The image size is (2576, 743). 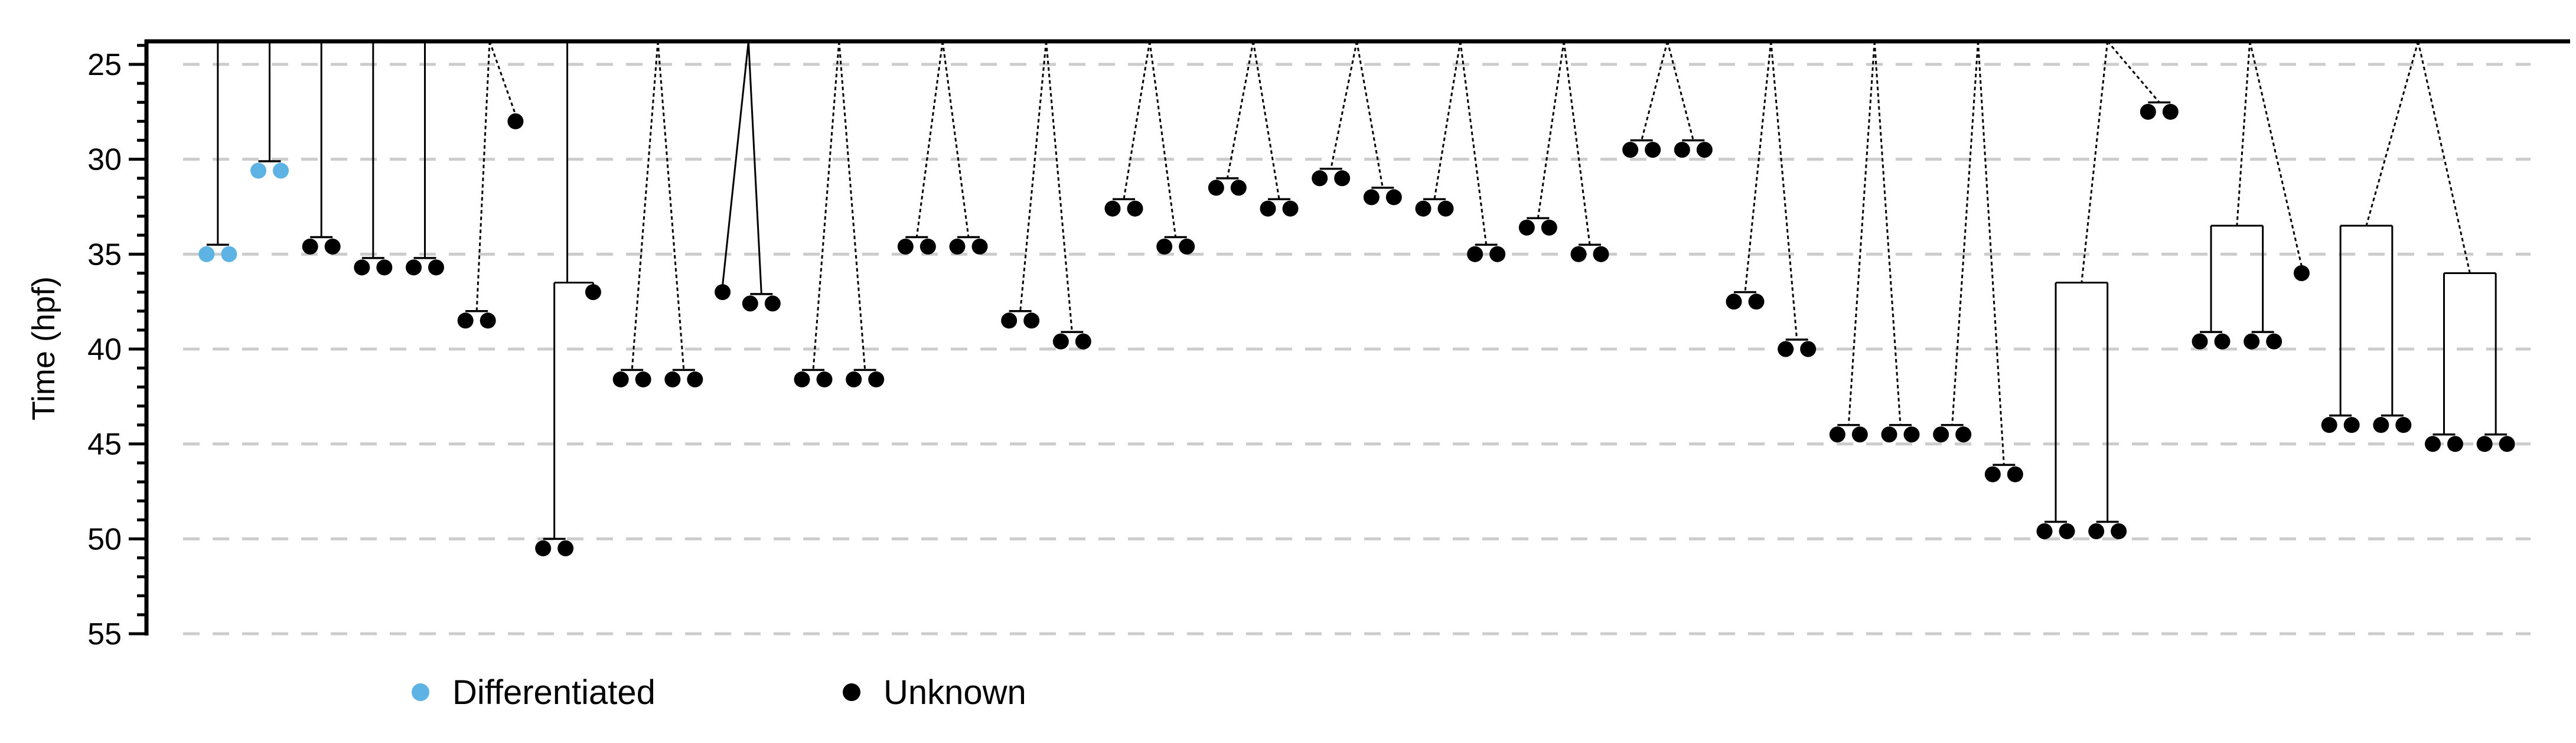 What do you see at coordinates (104, 445) in the screenshot?
I see `y-tick-label: 45` at bounding box center [104, 445].